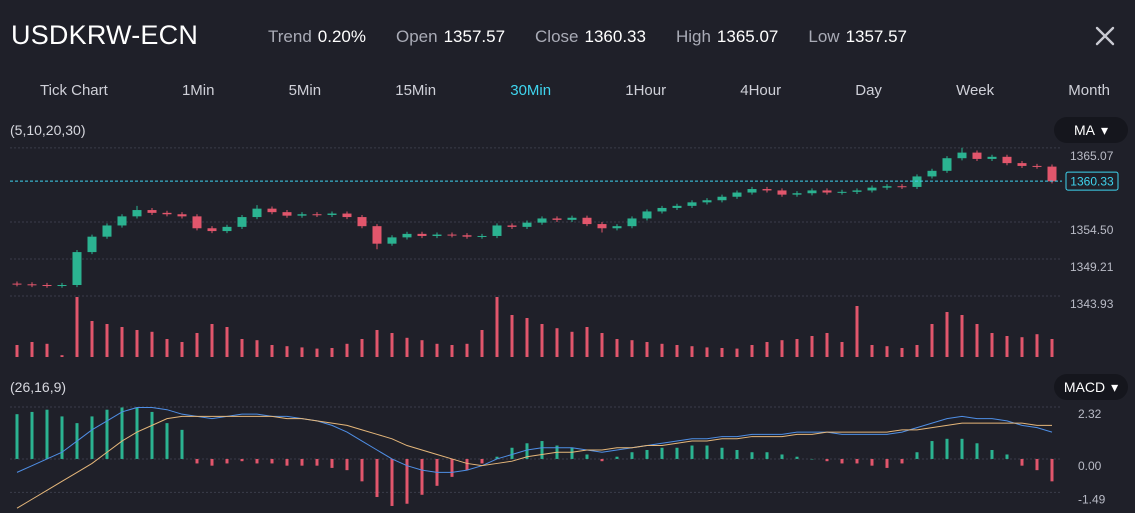 Image resolution: width=1135 pixels, height=513 pixels. What do you see at coordinates (747, 36) in the screenshot?
I see `stat-value: 1365.07` at bounding box center [747, 36].